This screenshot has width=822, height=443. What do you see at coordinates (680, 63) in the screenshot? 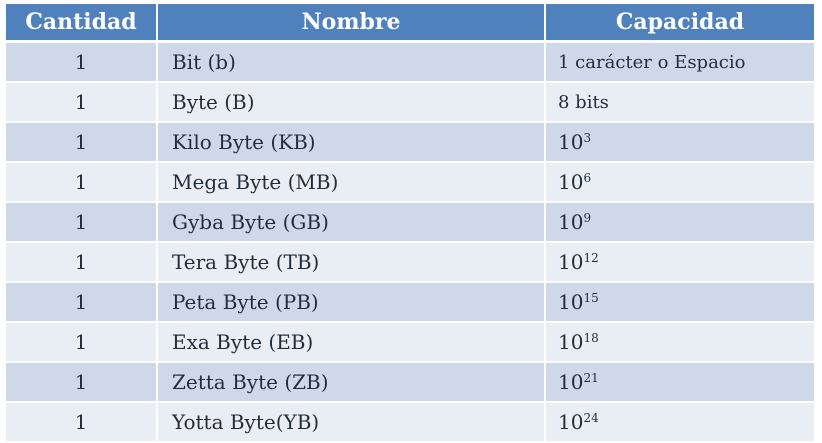
I see `cell-capacidad: 1 carácter o Espacio` at bounding box center [680, 63].